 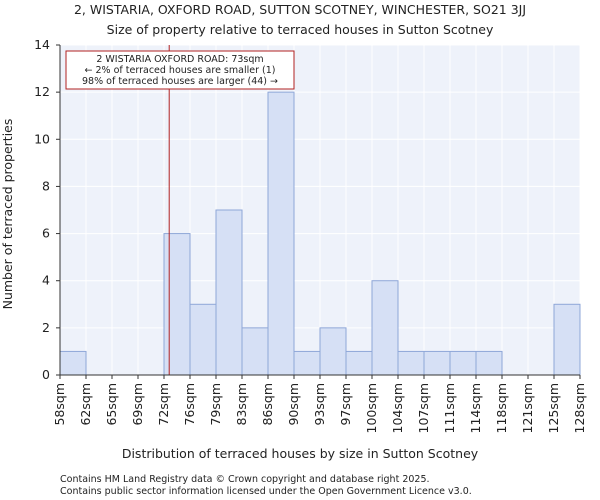 I want to click on y-tick-label: 2, so click(x=46, y=327).